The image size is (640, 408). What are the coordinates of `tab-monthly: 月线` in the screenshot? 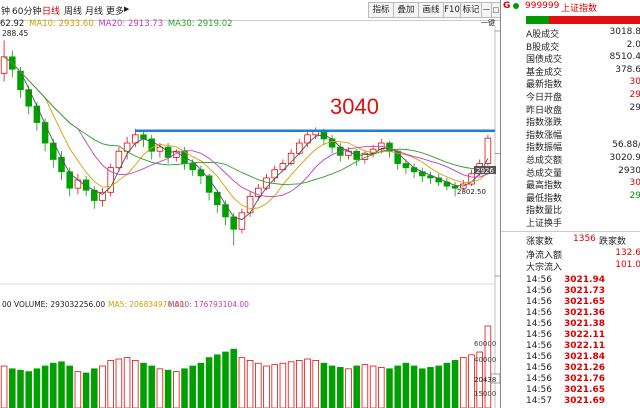 It's located at (94, 12).